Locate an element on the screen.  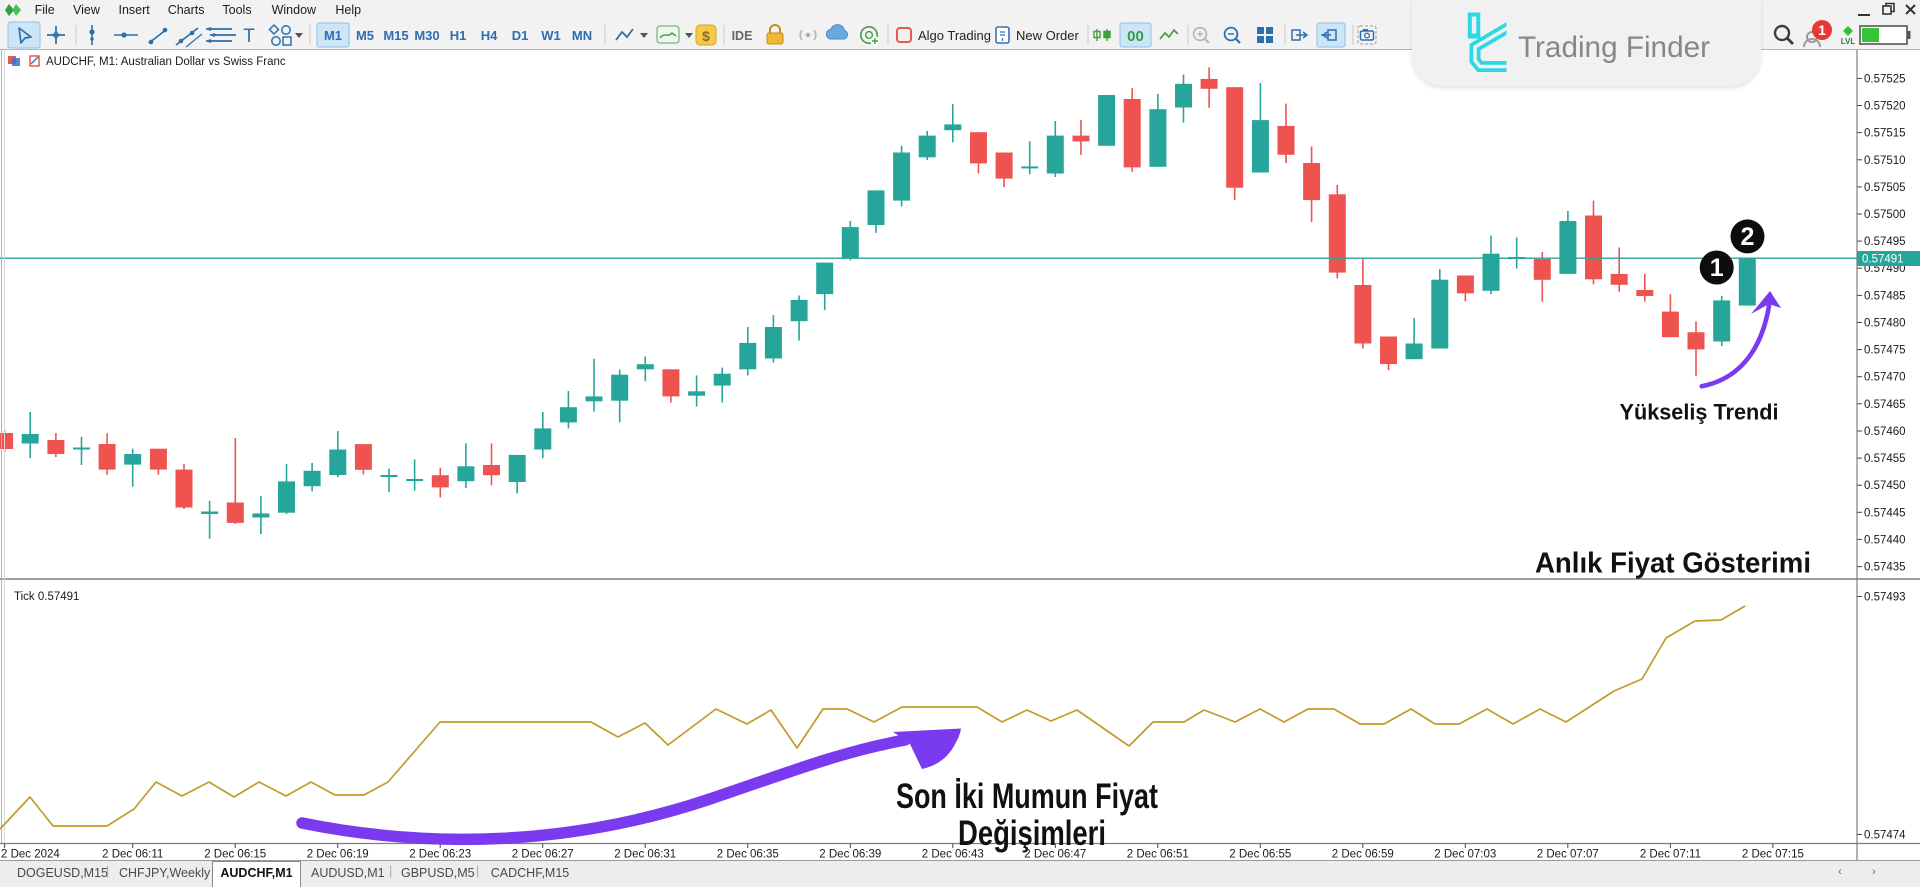
svg-text: MN is located at coordinates (582, 35).